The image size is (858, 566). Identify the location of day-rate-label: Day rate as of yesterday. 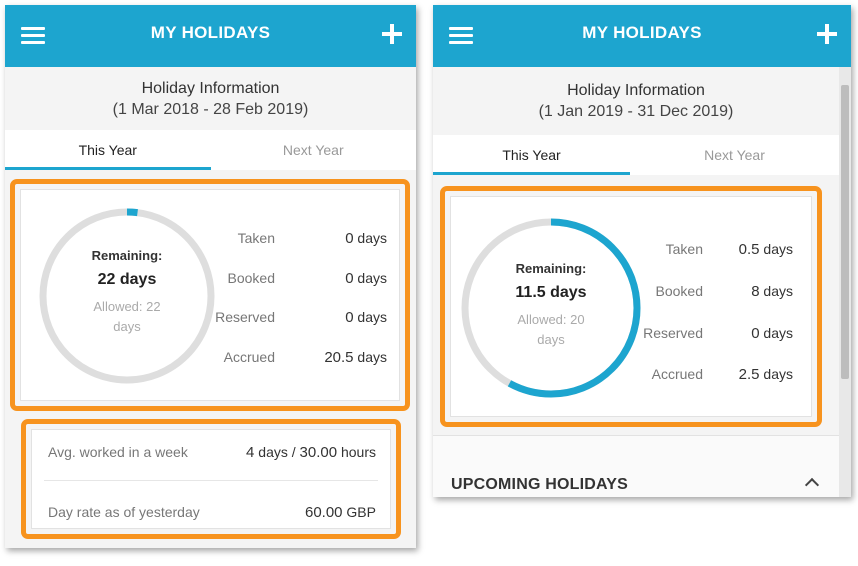
(124, 512).